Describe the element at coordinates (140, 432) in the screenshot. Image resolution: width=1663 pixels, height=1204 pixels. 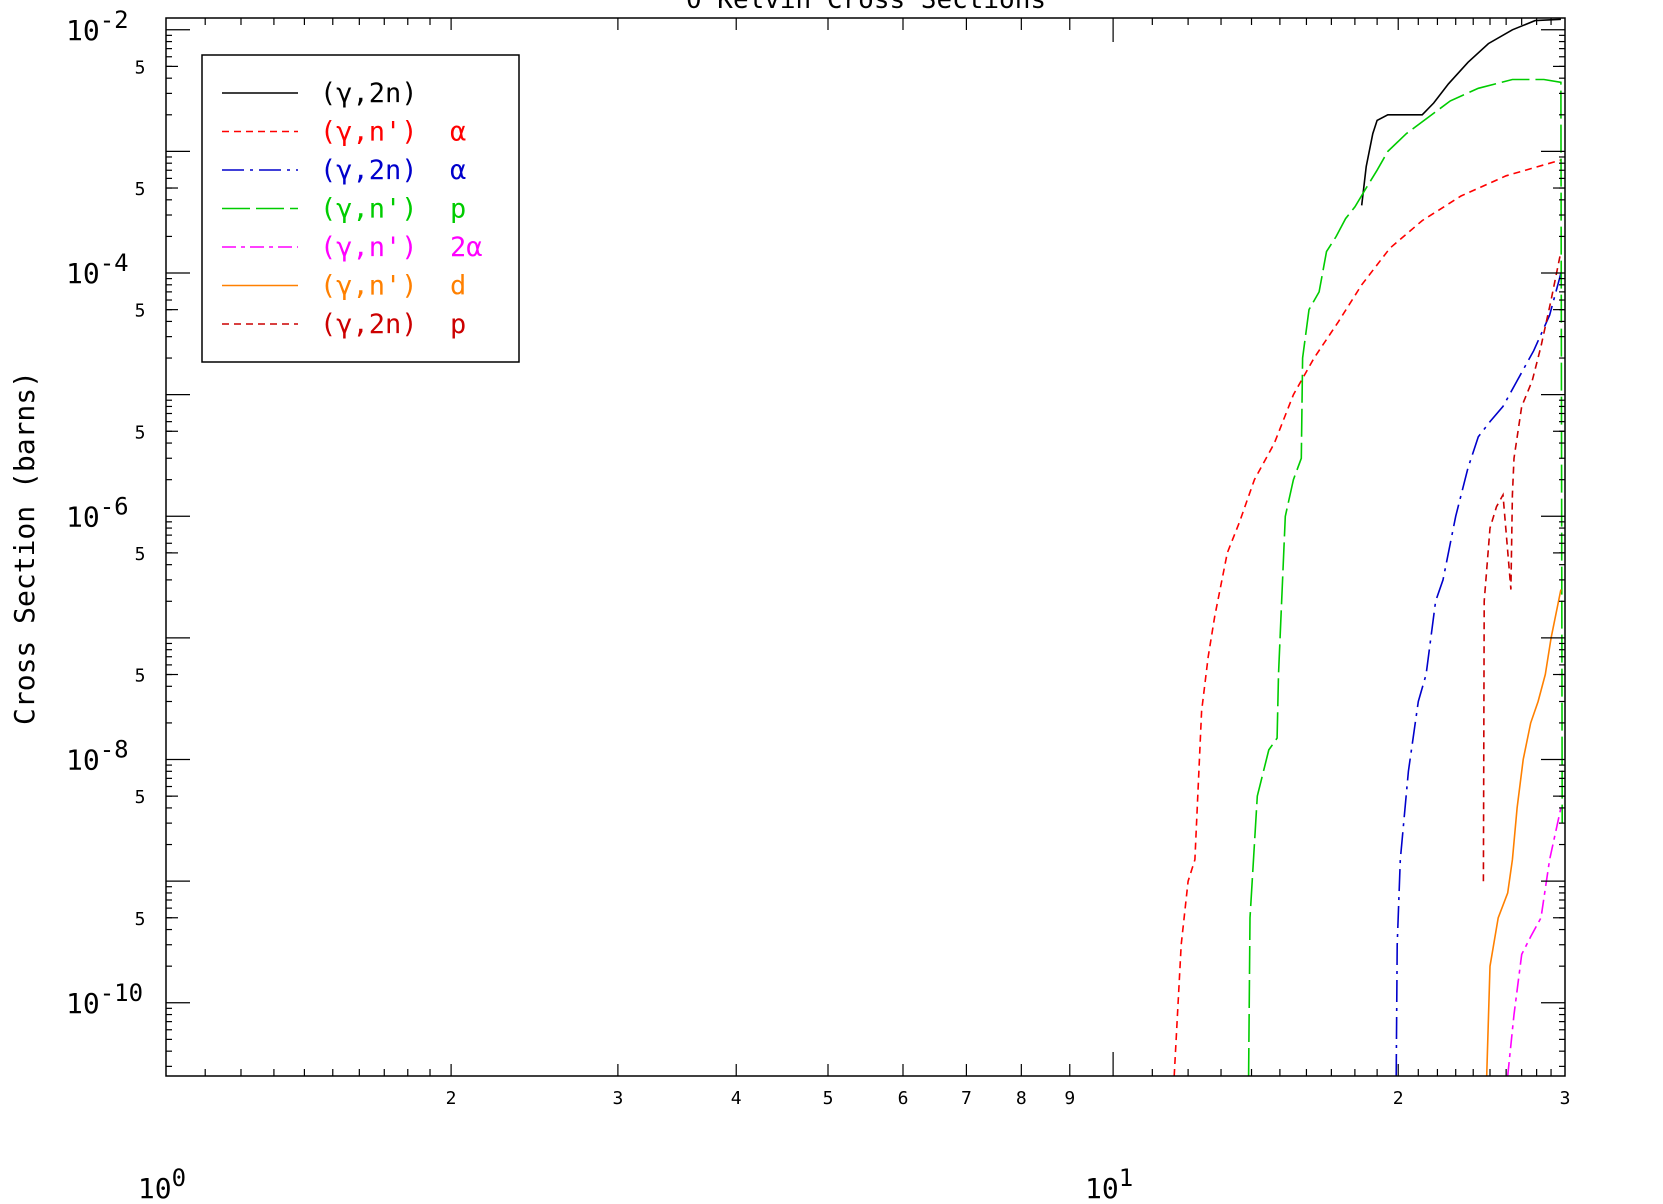
I see `y-five-label-3: 5` at that location.